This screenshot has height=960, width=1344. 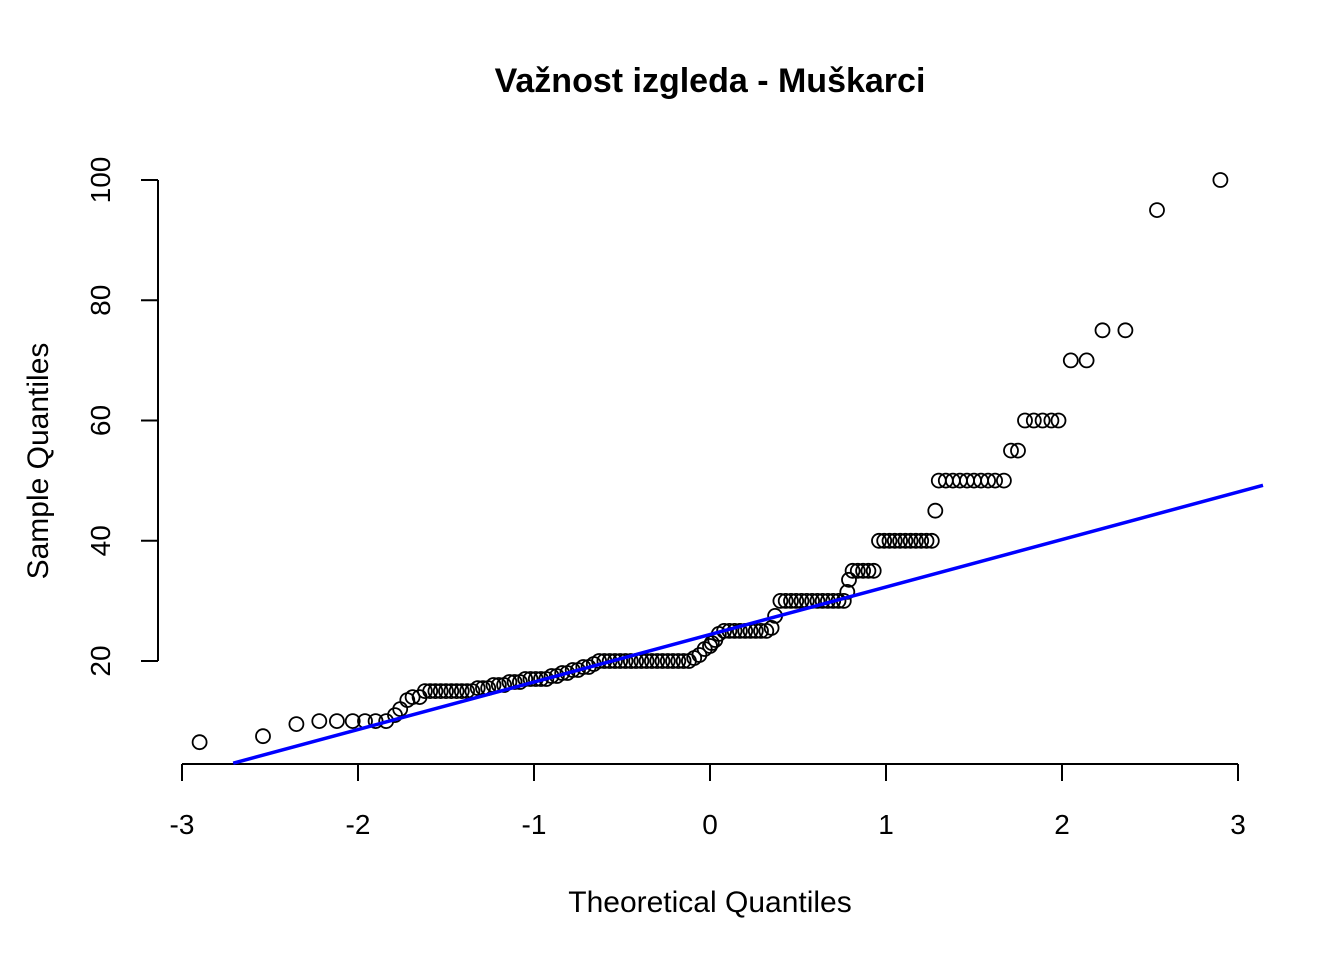 I want to click on x-tick-label: -1, so click(x=534, y=824).